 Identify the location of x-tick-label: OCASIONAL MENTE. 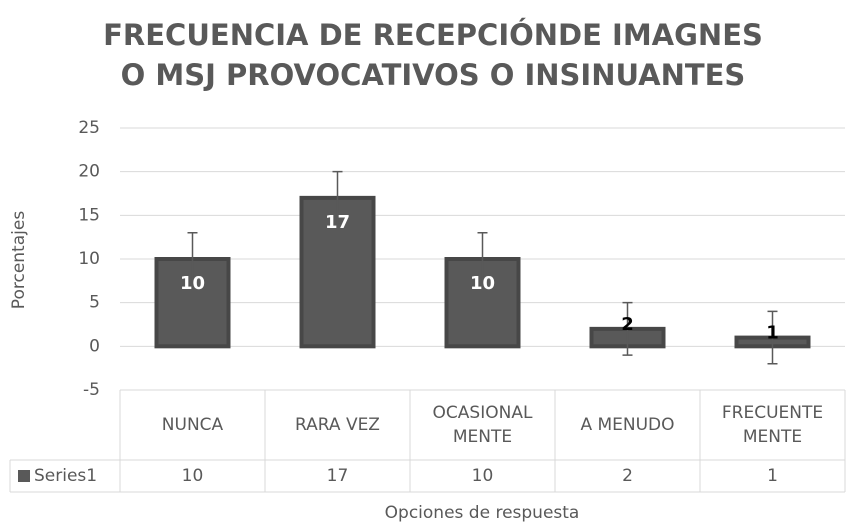
(483, 425).